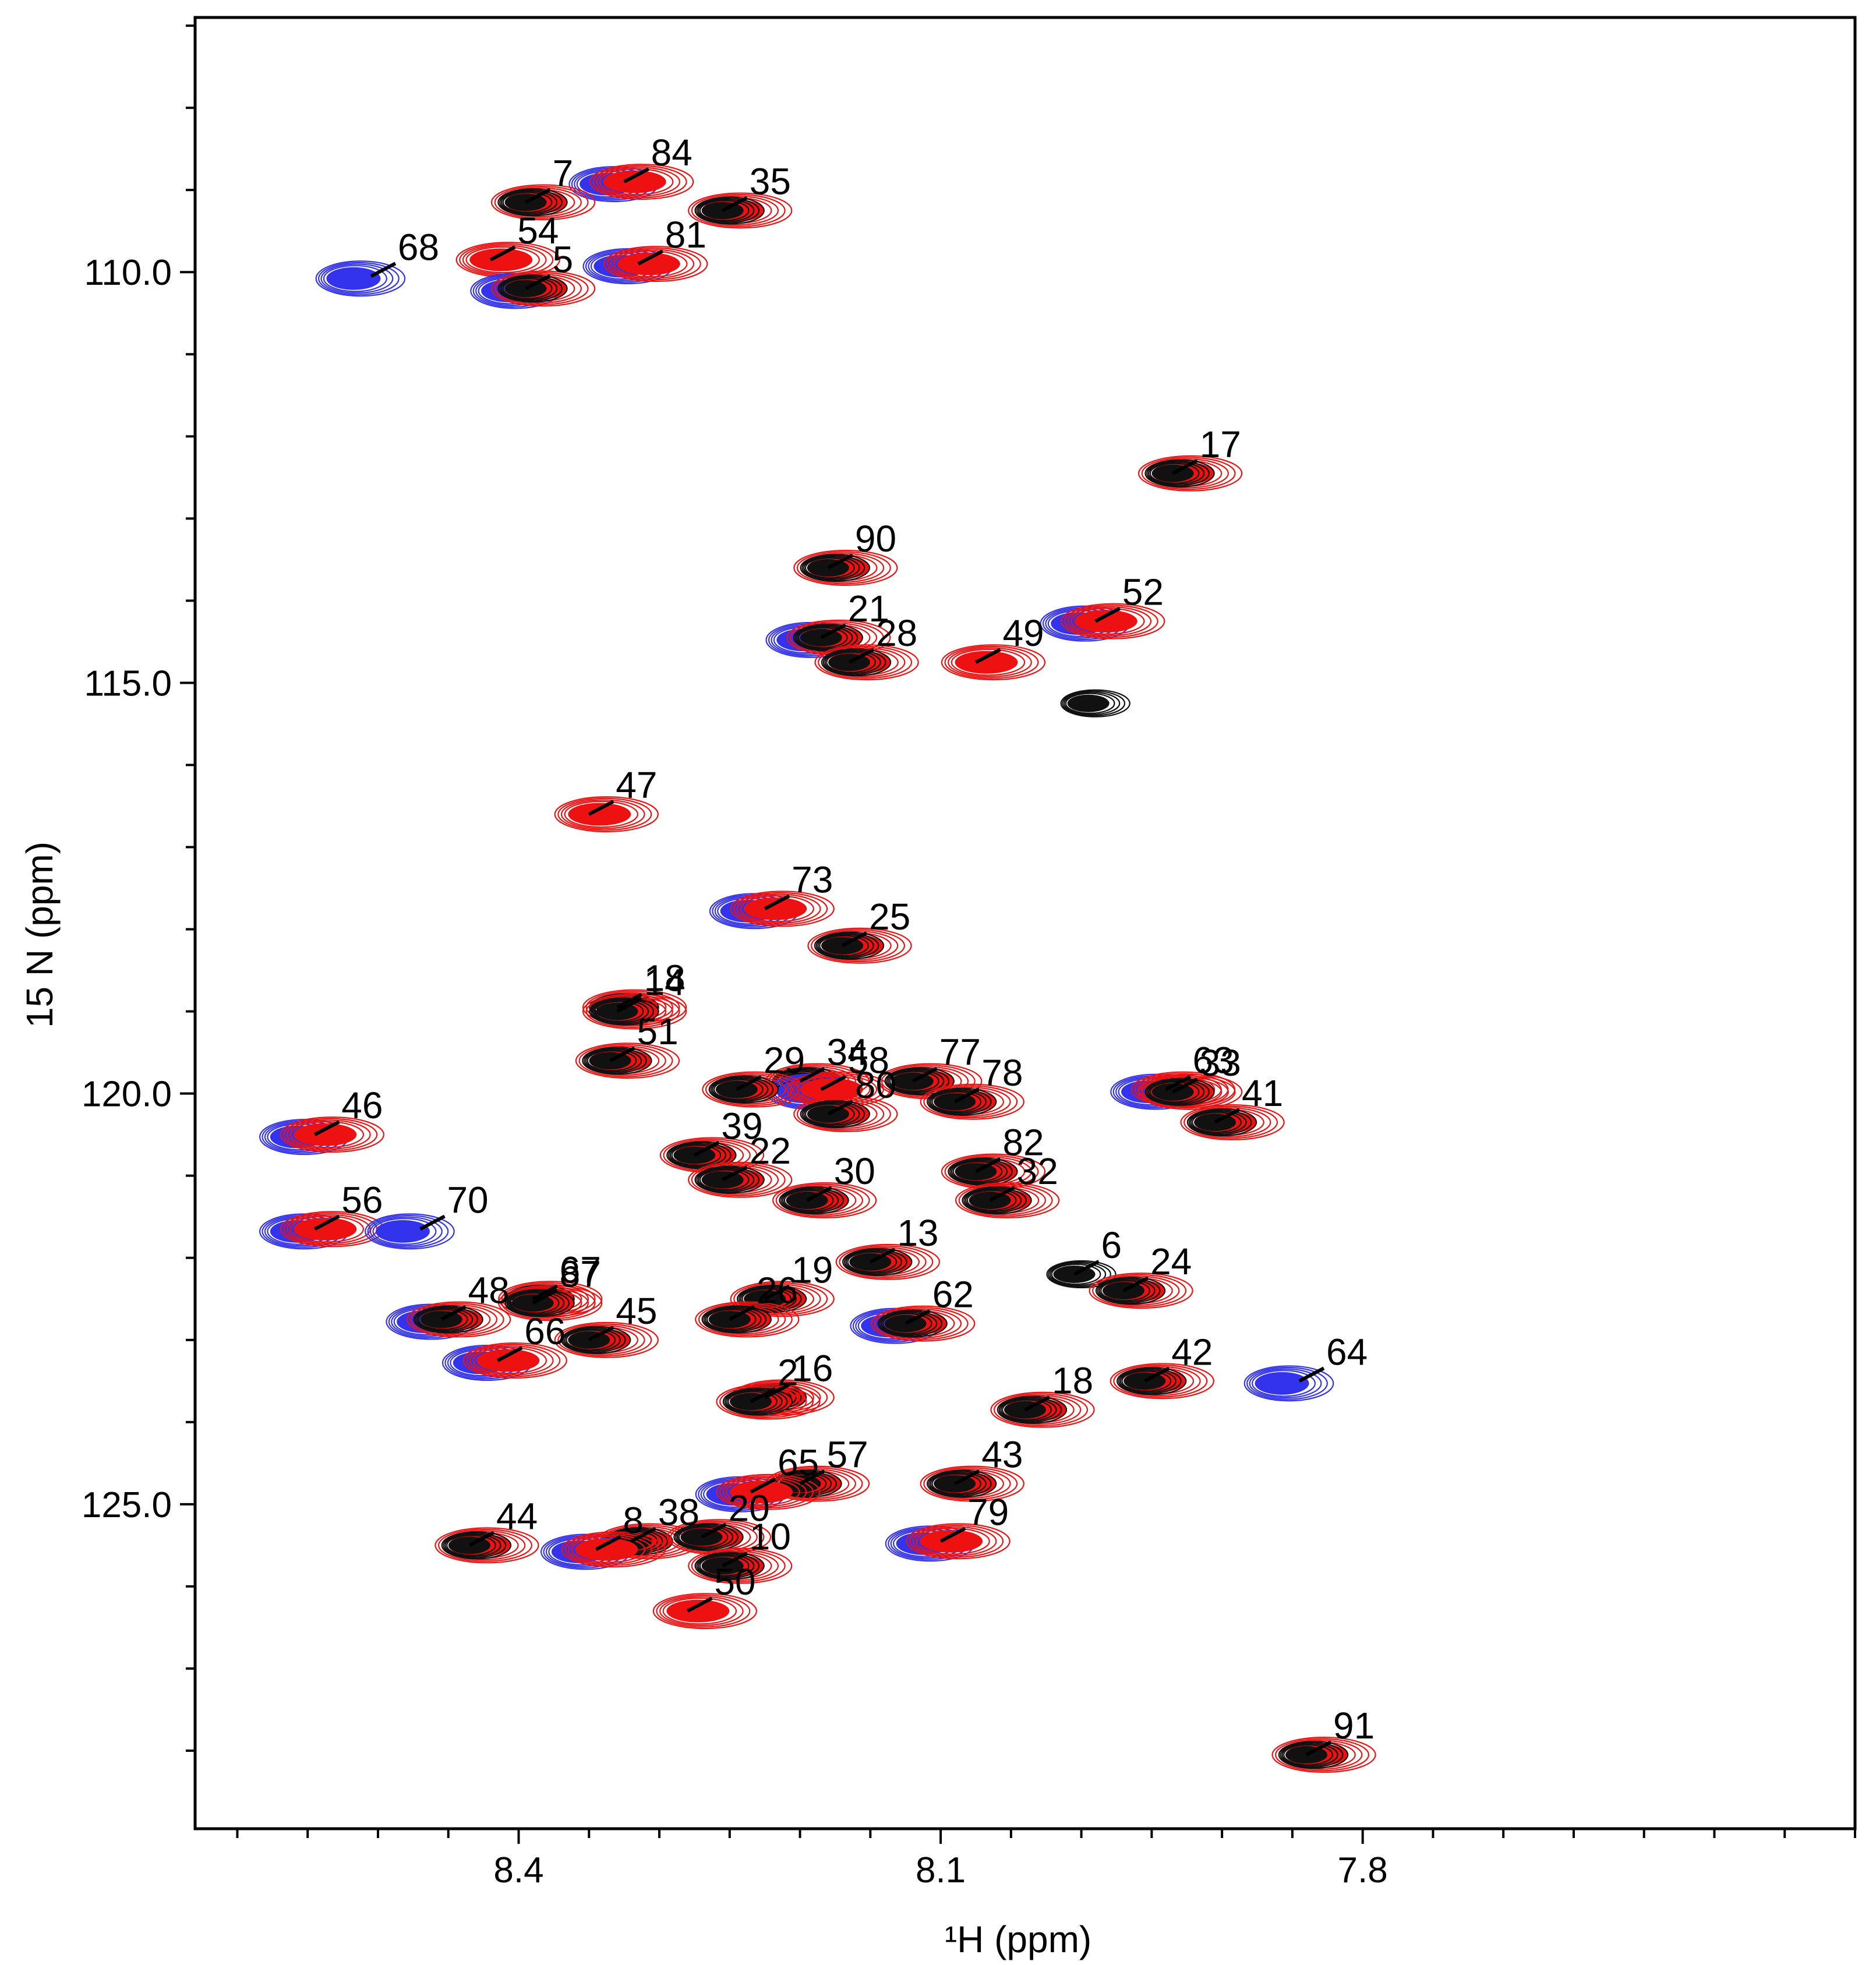 The image size is (1876, 1965). I want to click on y-tick-label: 115.0, so click(128, 684).